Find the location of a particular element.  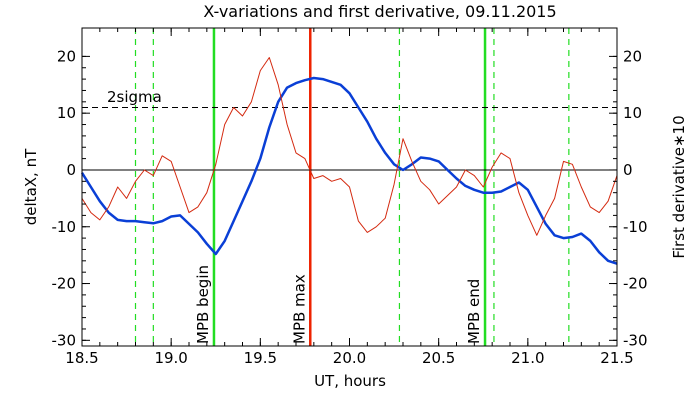

max-marker-label: MPB max is located at coordinates (299, 309).